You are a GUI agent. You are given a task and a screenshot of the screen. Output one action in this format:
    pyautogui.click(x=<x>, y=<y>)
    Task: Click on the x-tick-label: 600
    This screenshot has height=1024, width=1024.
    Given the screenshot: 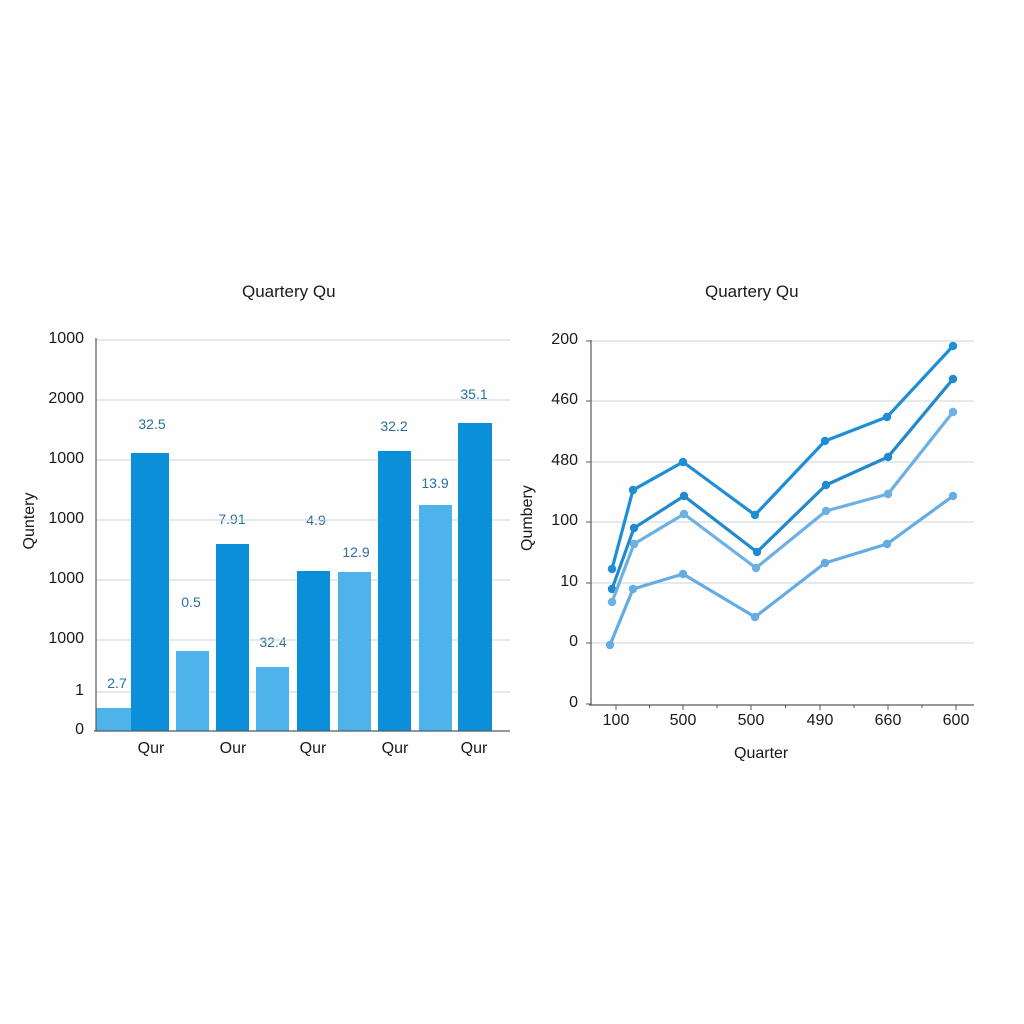 What is the action you would take?
    pyautogui.click(x=956, y=720)
    